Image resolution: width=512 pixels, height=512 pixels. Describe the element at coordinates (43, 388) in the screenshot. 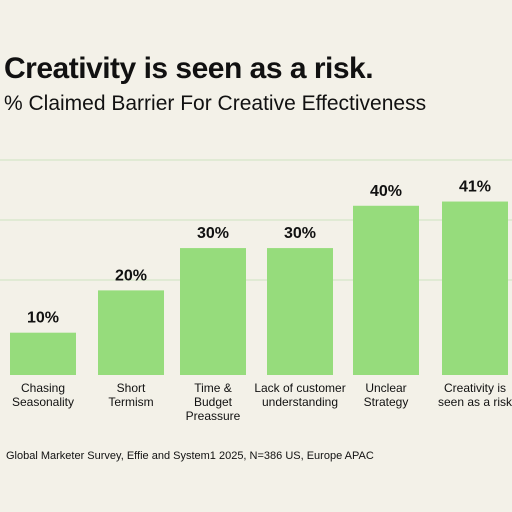

I see `category-label: Chasing` at that location.